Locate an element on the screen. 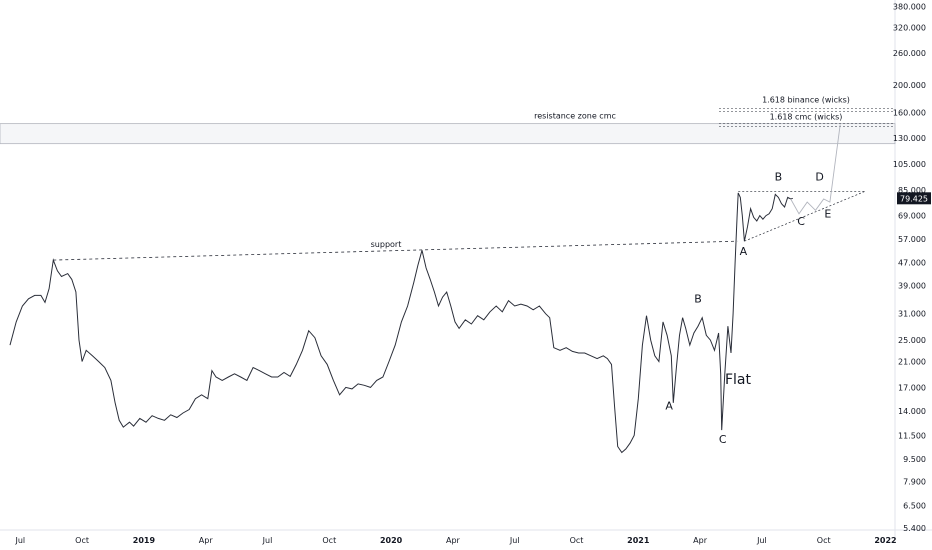 The image size is (932, 550). y-tick-label-7: 21.000 is located at coordinates (912, 361).